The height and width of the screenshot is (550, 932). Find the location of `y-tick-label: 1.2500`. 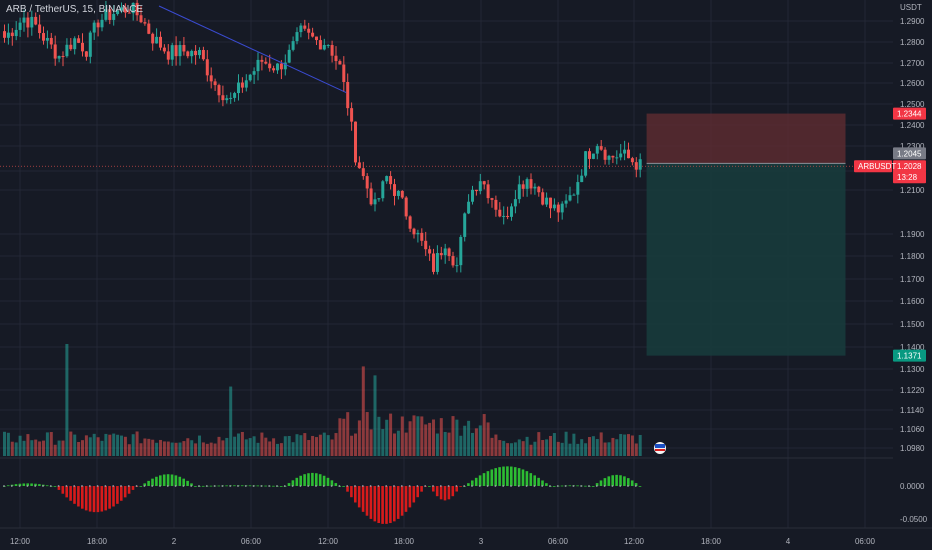

y-tick-label: 1.2500 is located at coordinates (912, 104).